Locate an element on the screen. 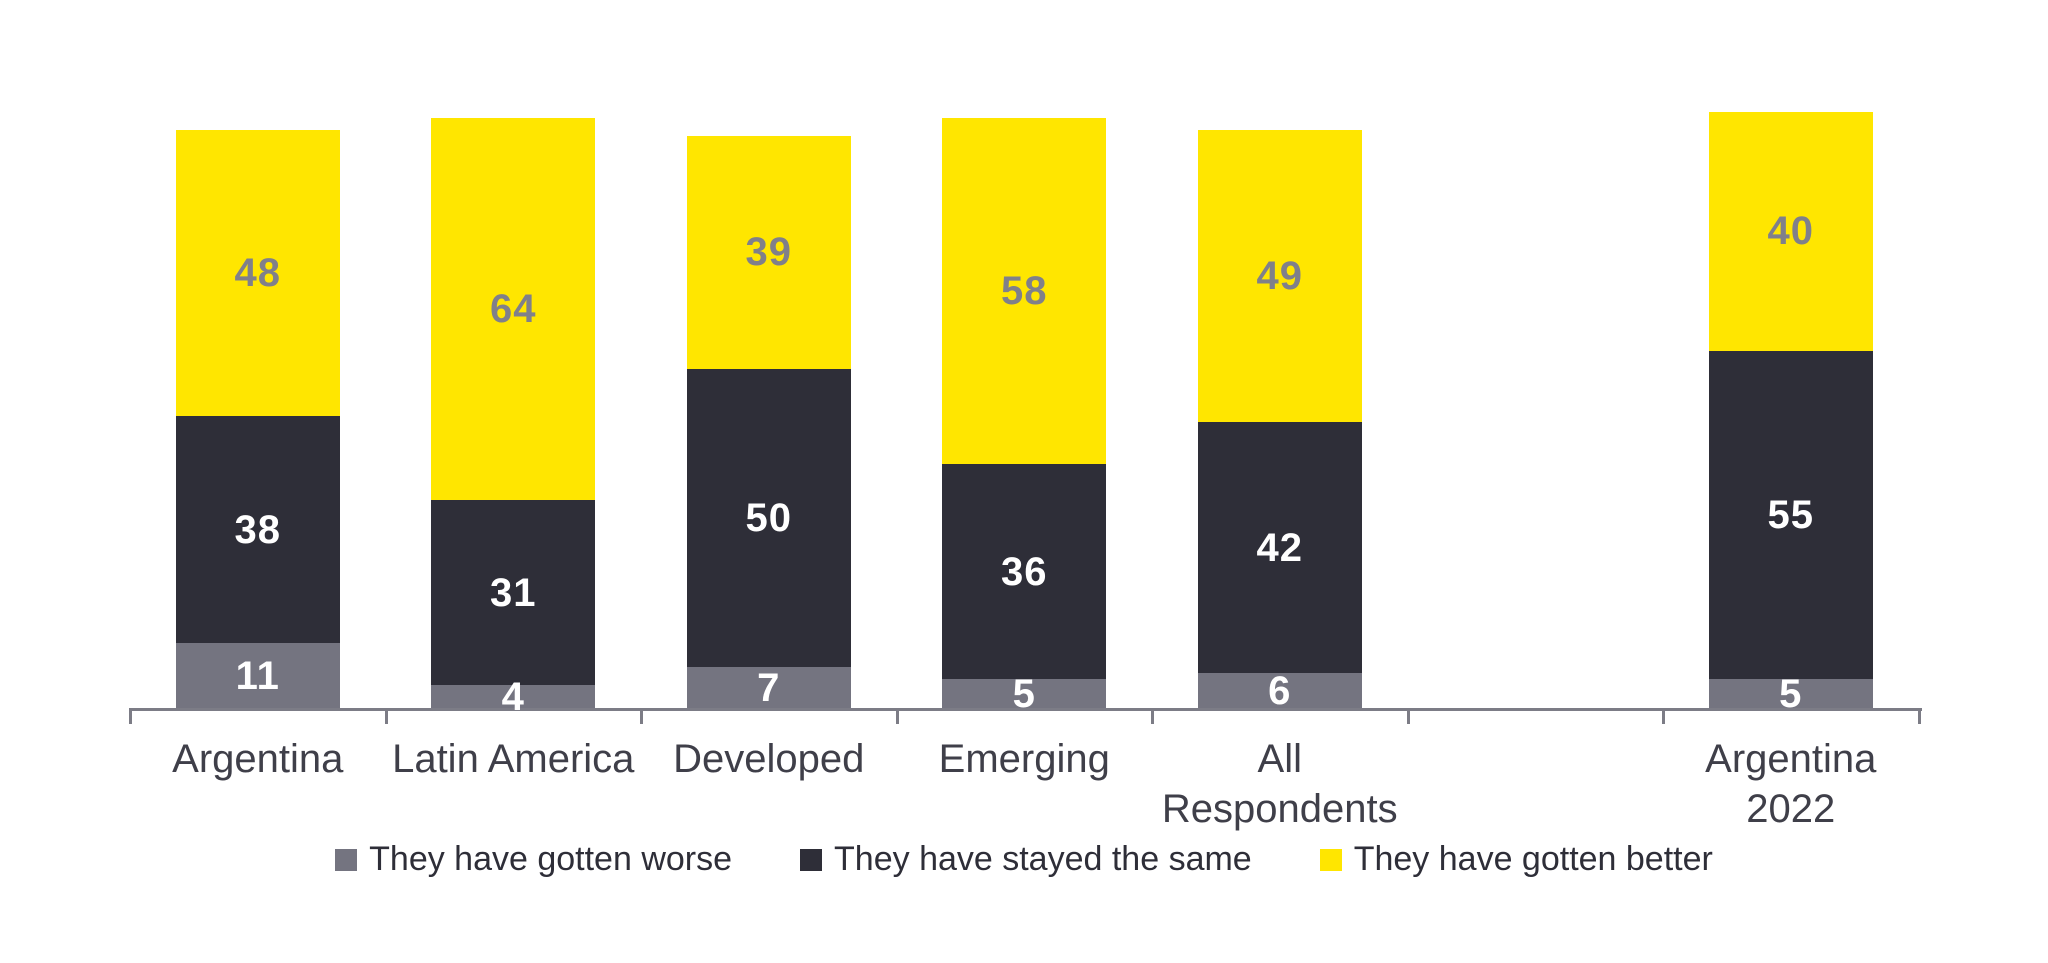 Image resolution: width=2048 pixels, height=963 pixels. bar-segment-better: 58 is located at coordinates (1024, 291).